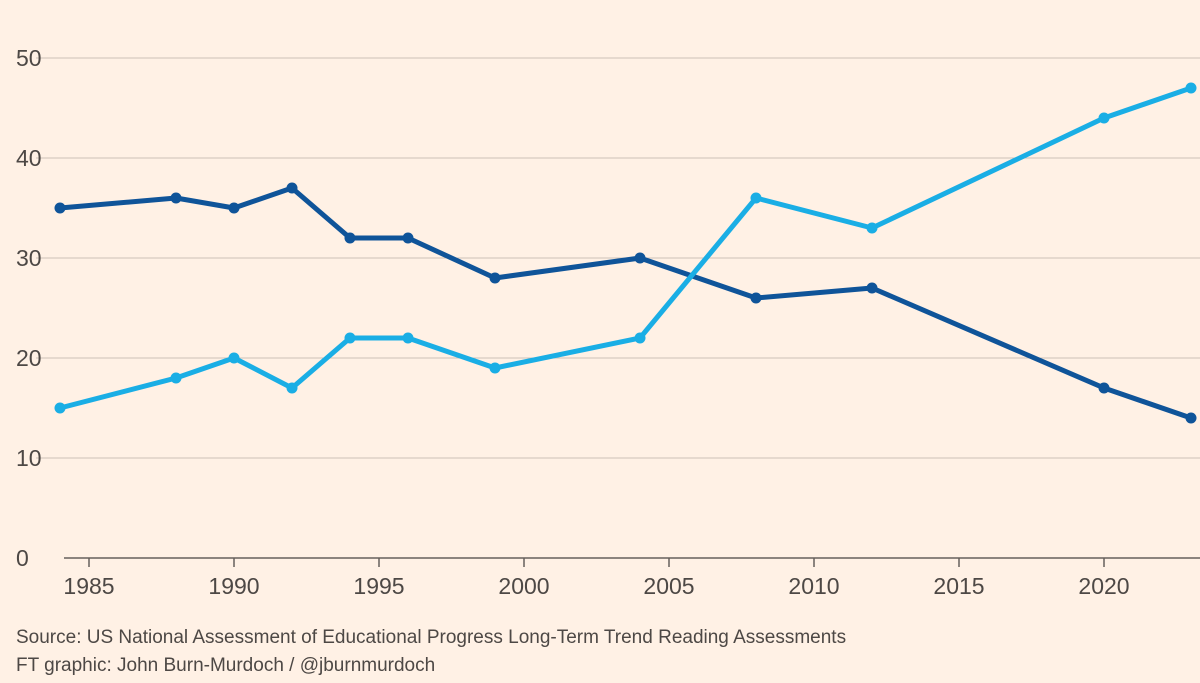 The width and height of the screenshot is (1200, 683). Describe the element at coordinates (1103, 586) in the screenshot. I see `x-tick-label-2020: 2020` at that location.